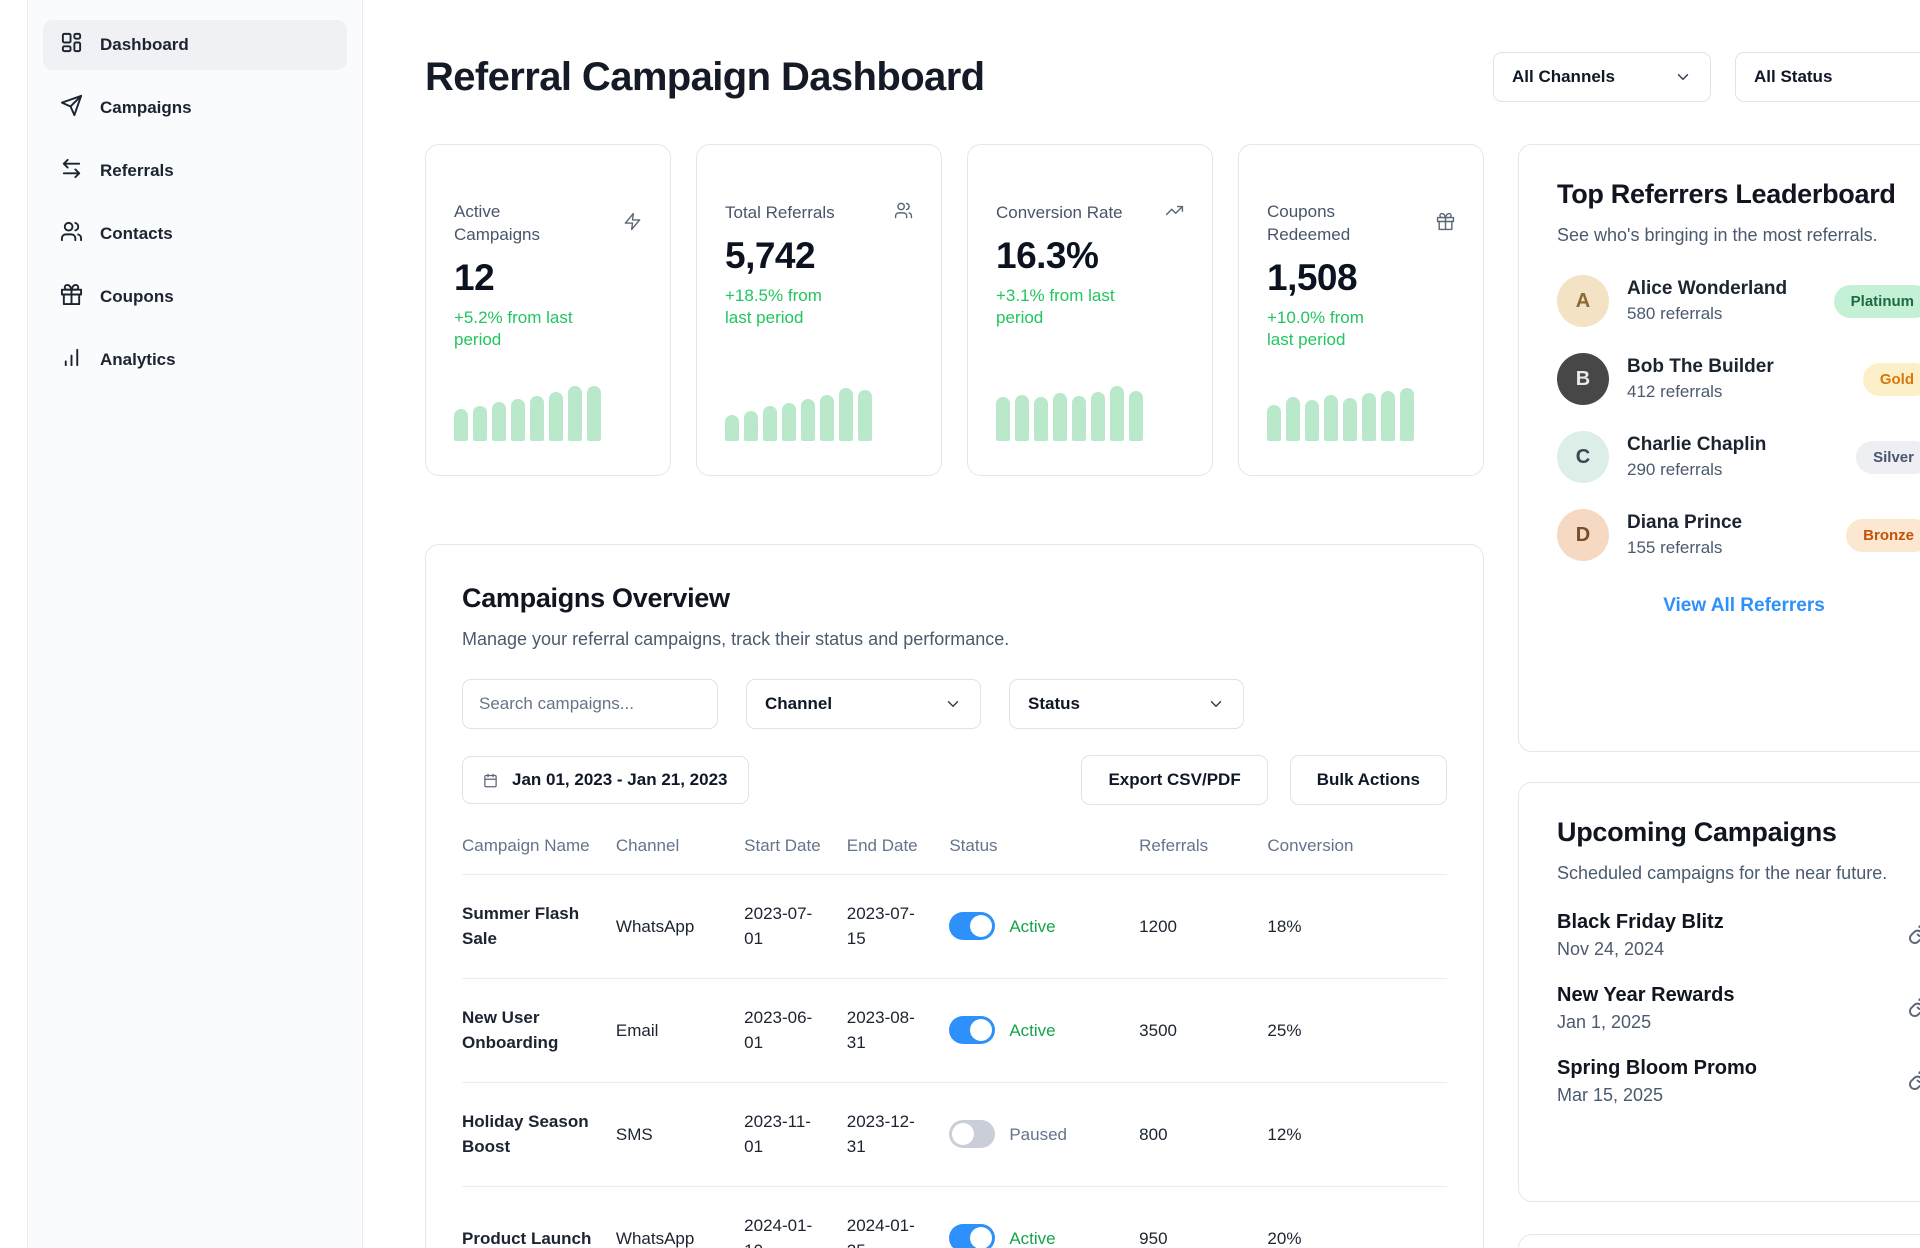  What do you see at coordinates (1883, 535) in the screenshot?
I see `tier-badge: Bronze` at bounding box center [1883, 535].